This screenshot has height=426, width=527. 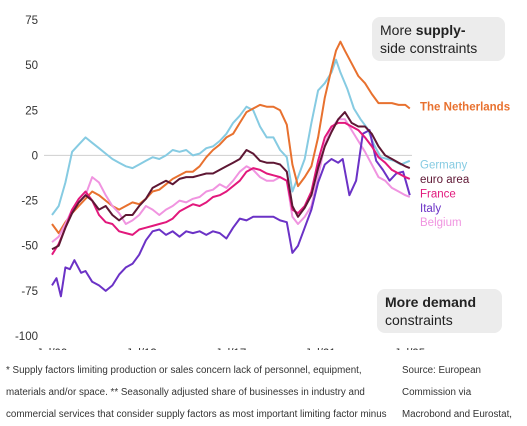 I want to click on source-line: Source: European, so click(x=441, y=370).